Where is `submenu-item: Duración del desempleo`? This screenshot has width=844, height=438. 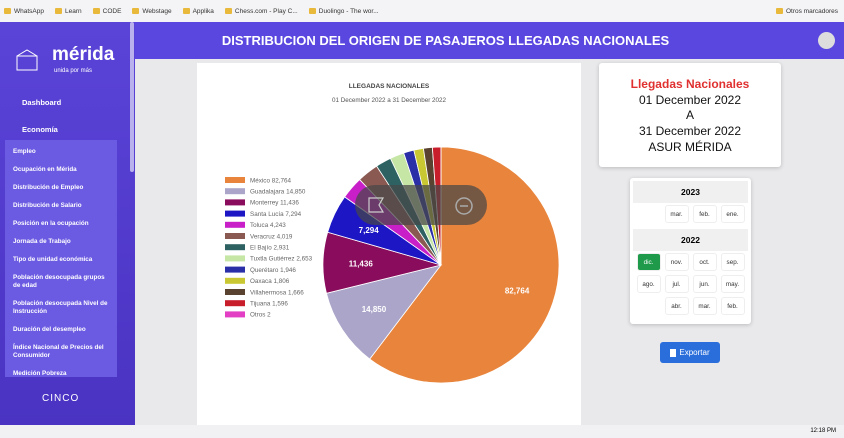
submenu-item: Duración del desempleo is located at coordinates (49, 329).